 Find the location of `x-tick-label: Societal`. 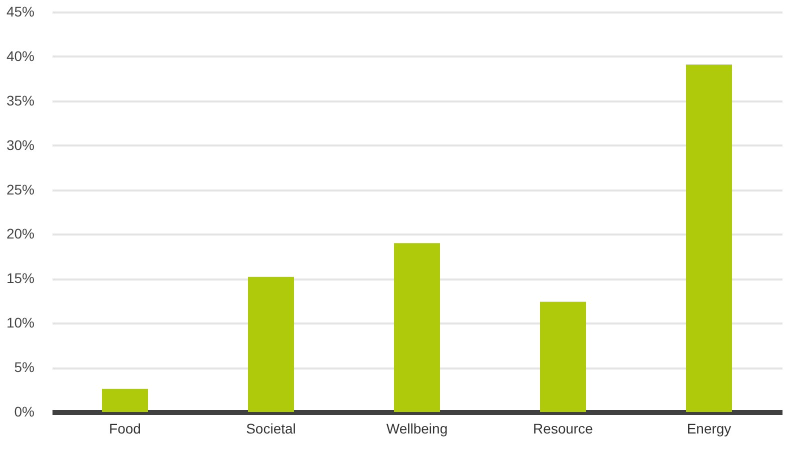

x-tick-label: Societal is located at coordinates (271, 428).